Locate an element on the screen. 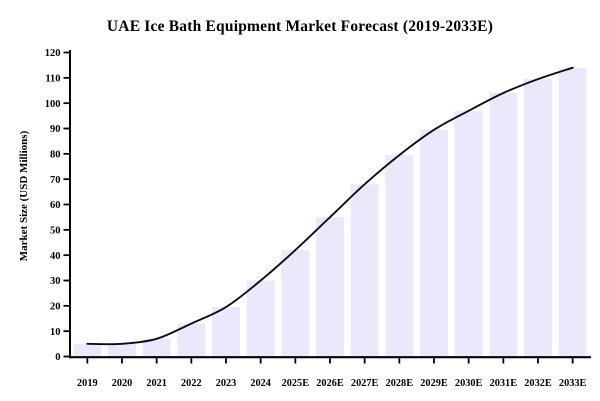 The height and width of the screenshot is (401, 600). bar-2019 is located at coordinates (87, 350).